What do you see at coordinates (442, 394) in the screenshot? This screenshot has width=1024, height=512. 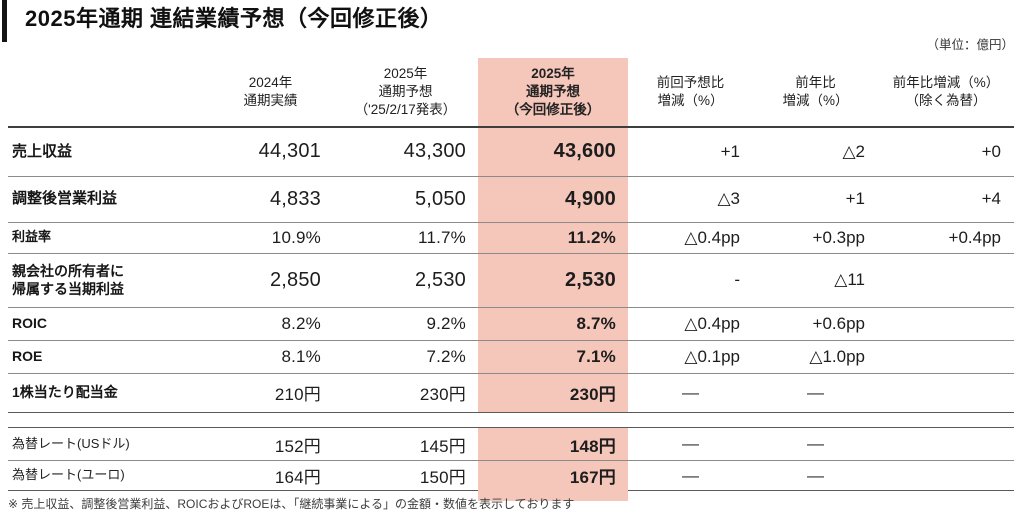 I see `table-cell: 230円` at bounding box center [442, 394].